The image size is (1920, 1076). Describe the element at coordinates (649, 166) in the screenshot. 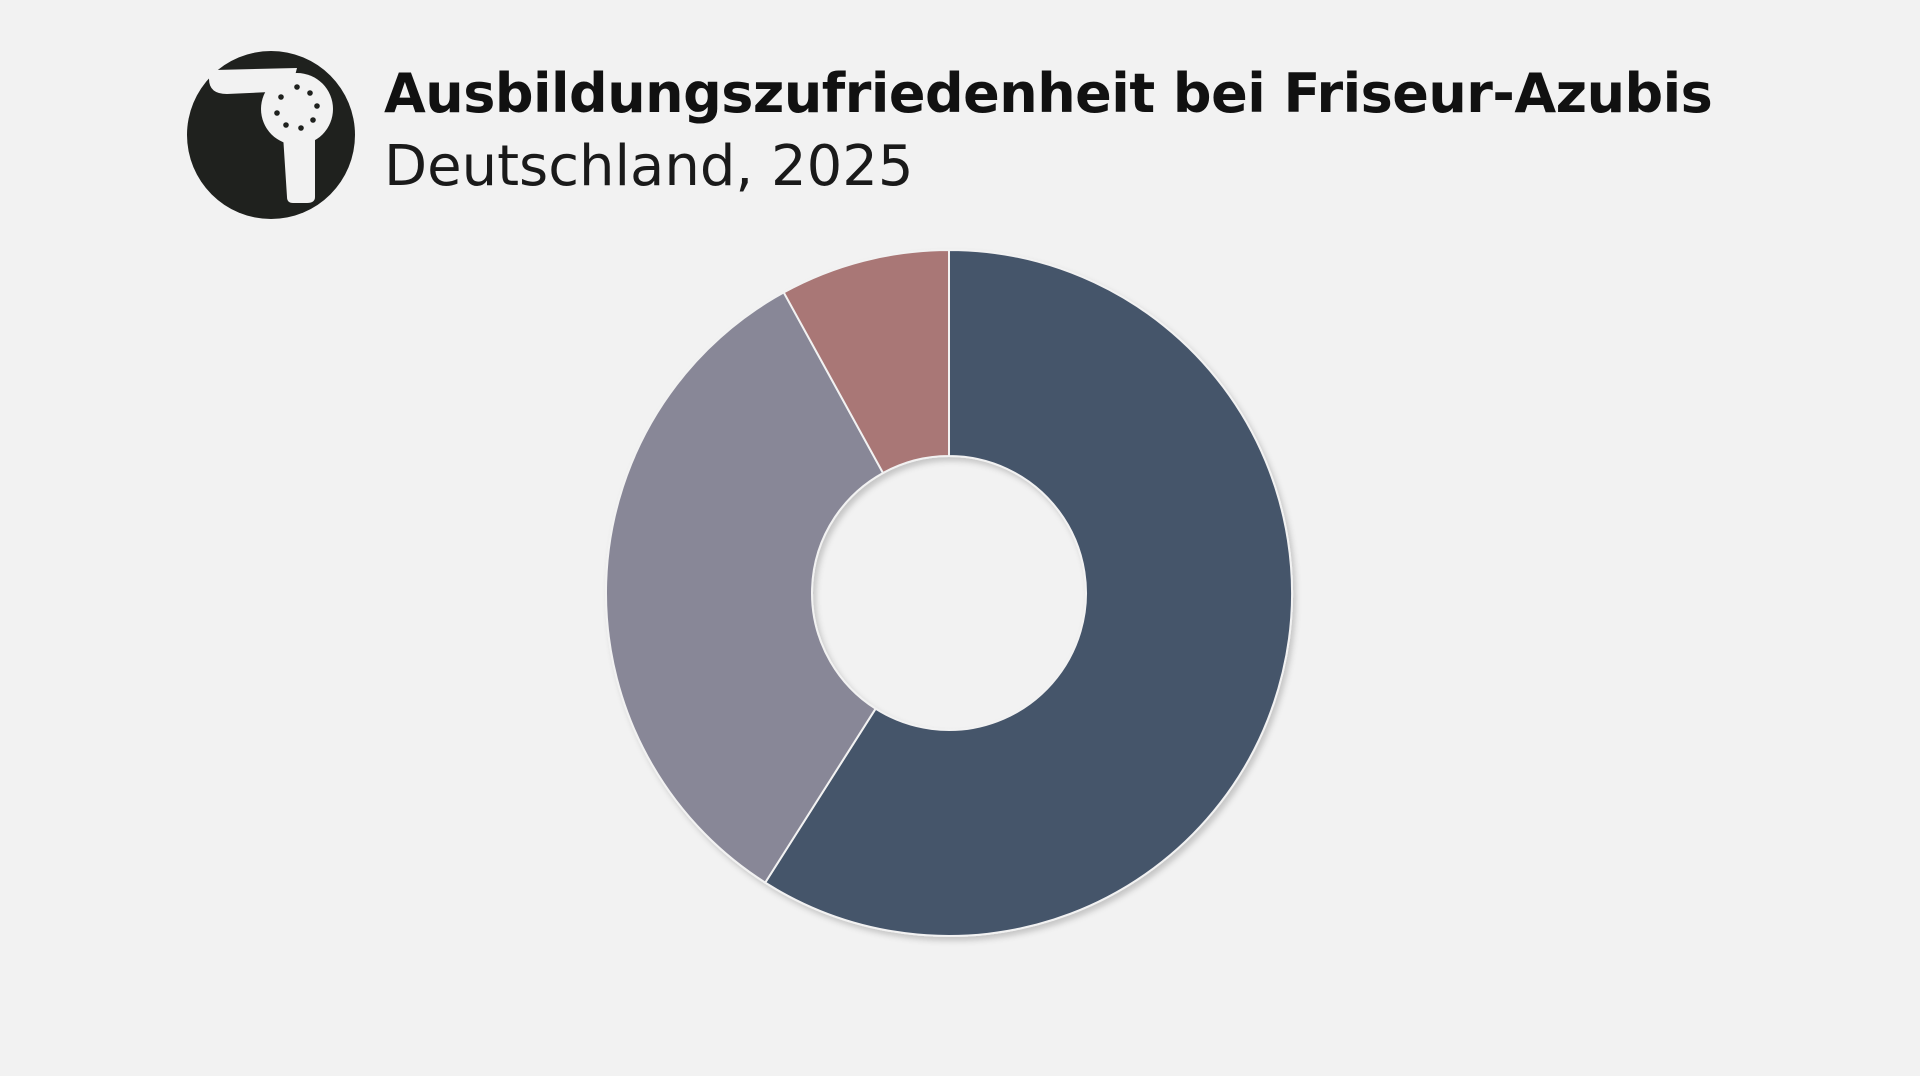

I see `chart-subtitle: Deutschland, 2025` at that location.